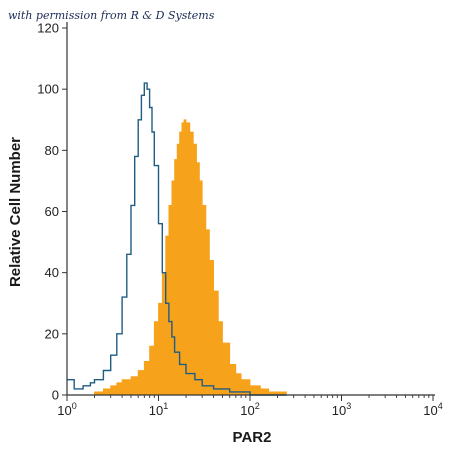  I want to click on x-tick-label: 10², so click(249, 409).